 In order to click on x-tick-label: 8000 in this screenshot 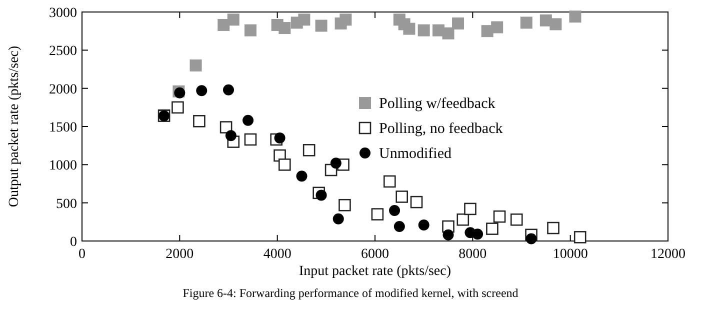, I will do `click(472, 254)`.